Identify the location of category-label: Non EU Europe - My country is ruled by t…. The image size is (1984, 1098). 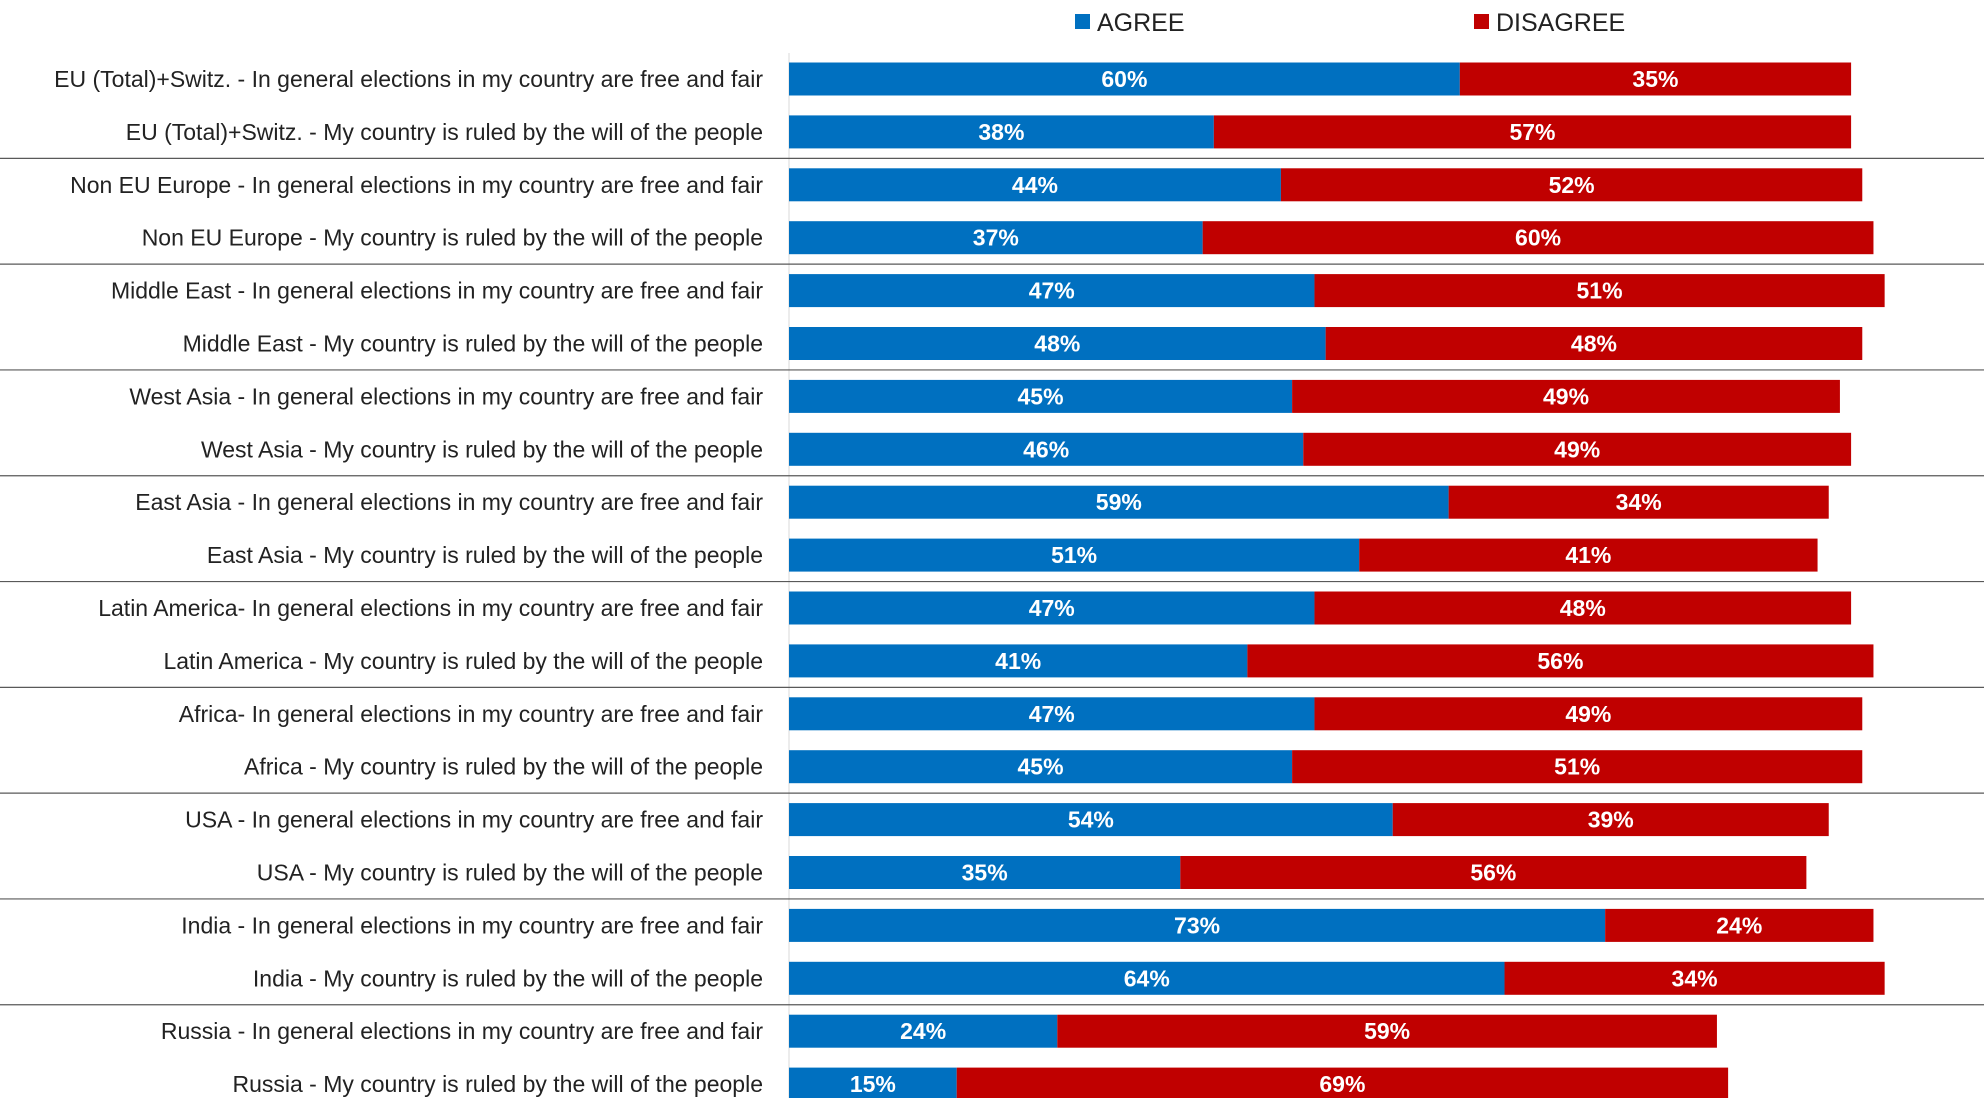
(452, 238).